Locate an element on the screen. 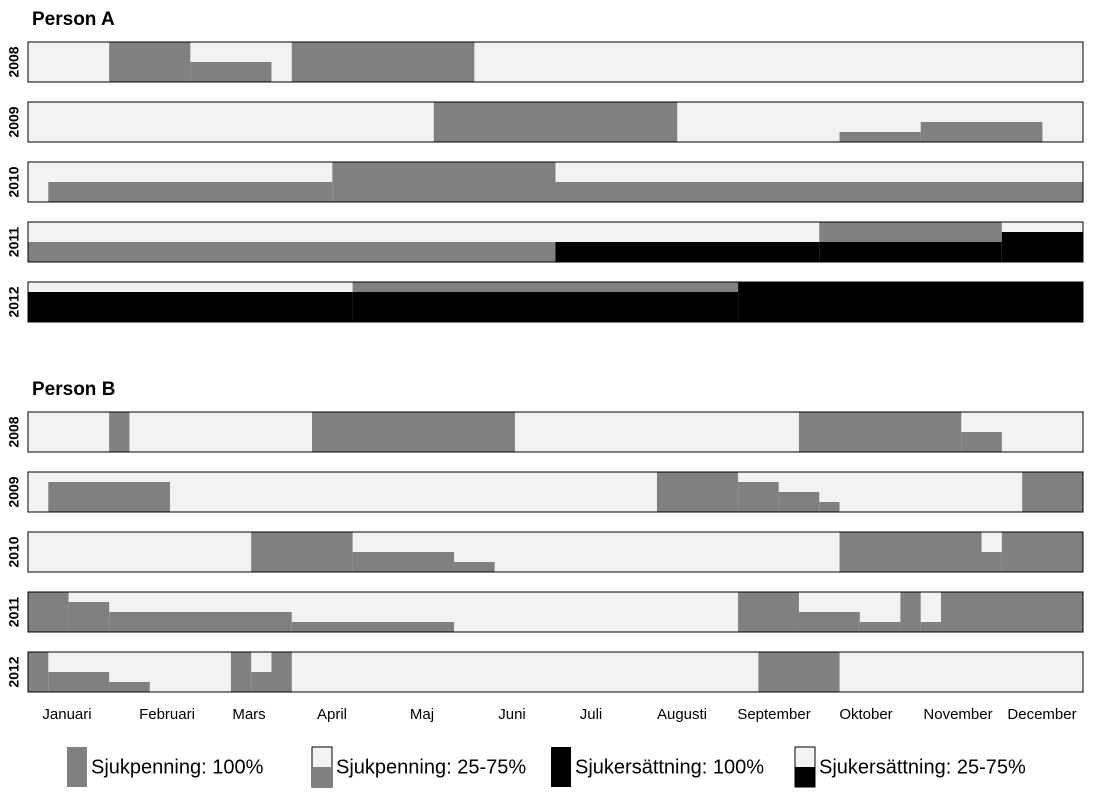 The width and height of the screenshot is (1098, 798). legend-label: Sjukersättning: 25-75% is located at coordinates (922, 767).